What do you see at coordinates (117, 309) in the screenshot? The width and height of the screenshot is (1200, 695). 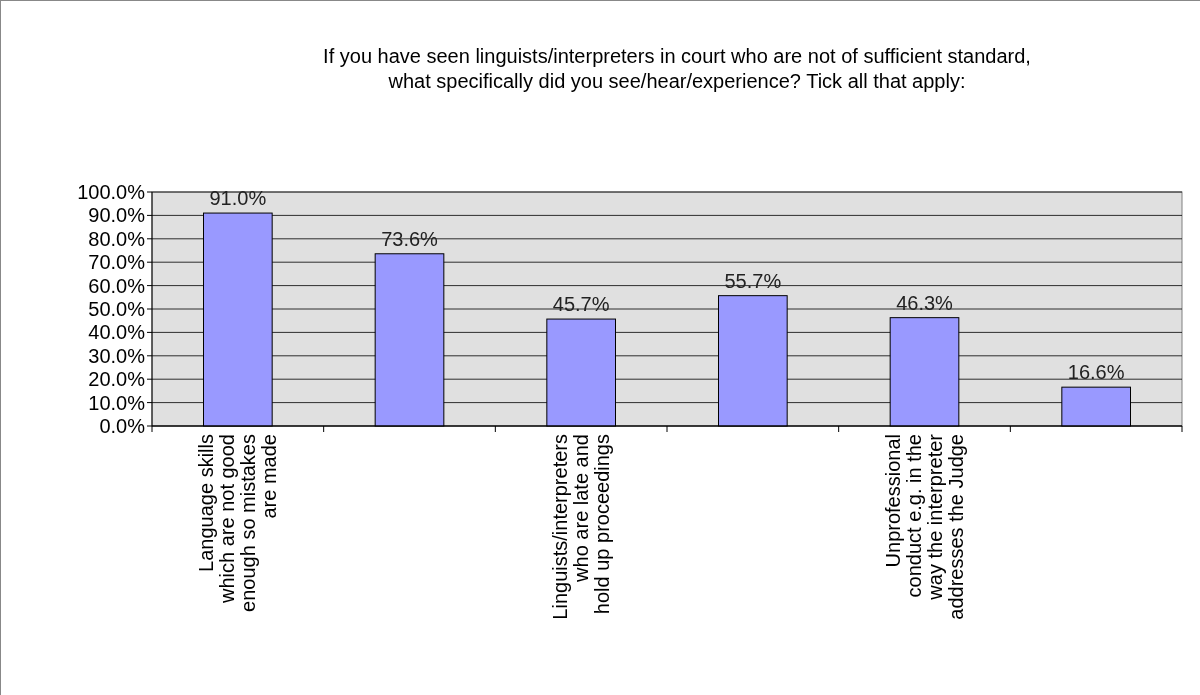 I see `y-tick-label: 50.0%` at bounding box center [117, 309].